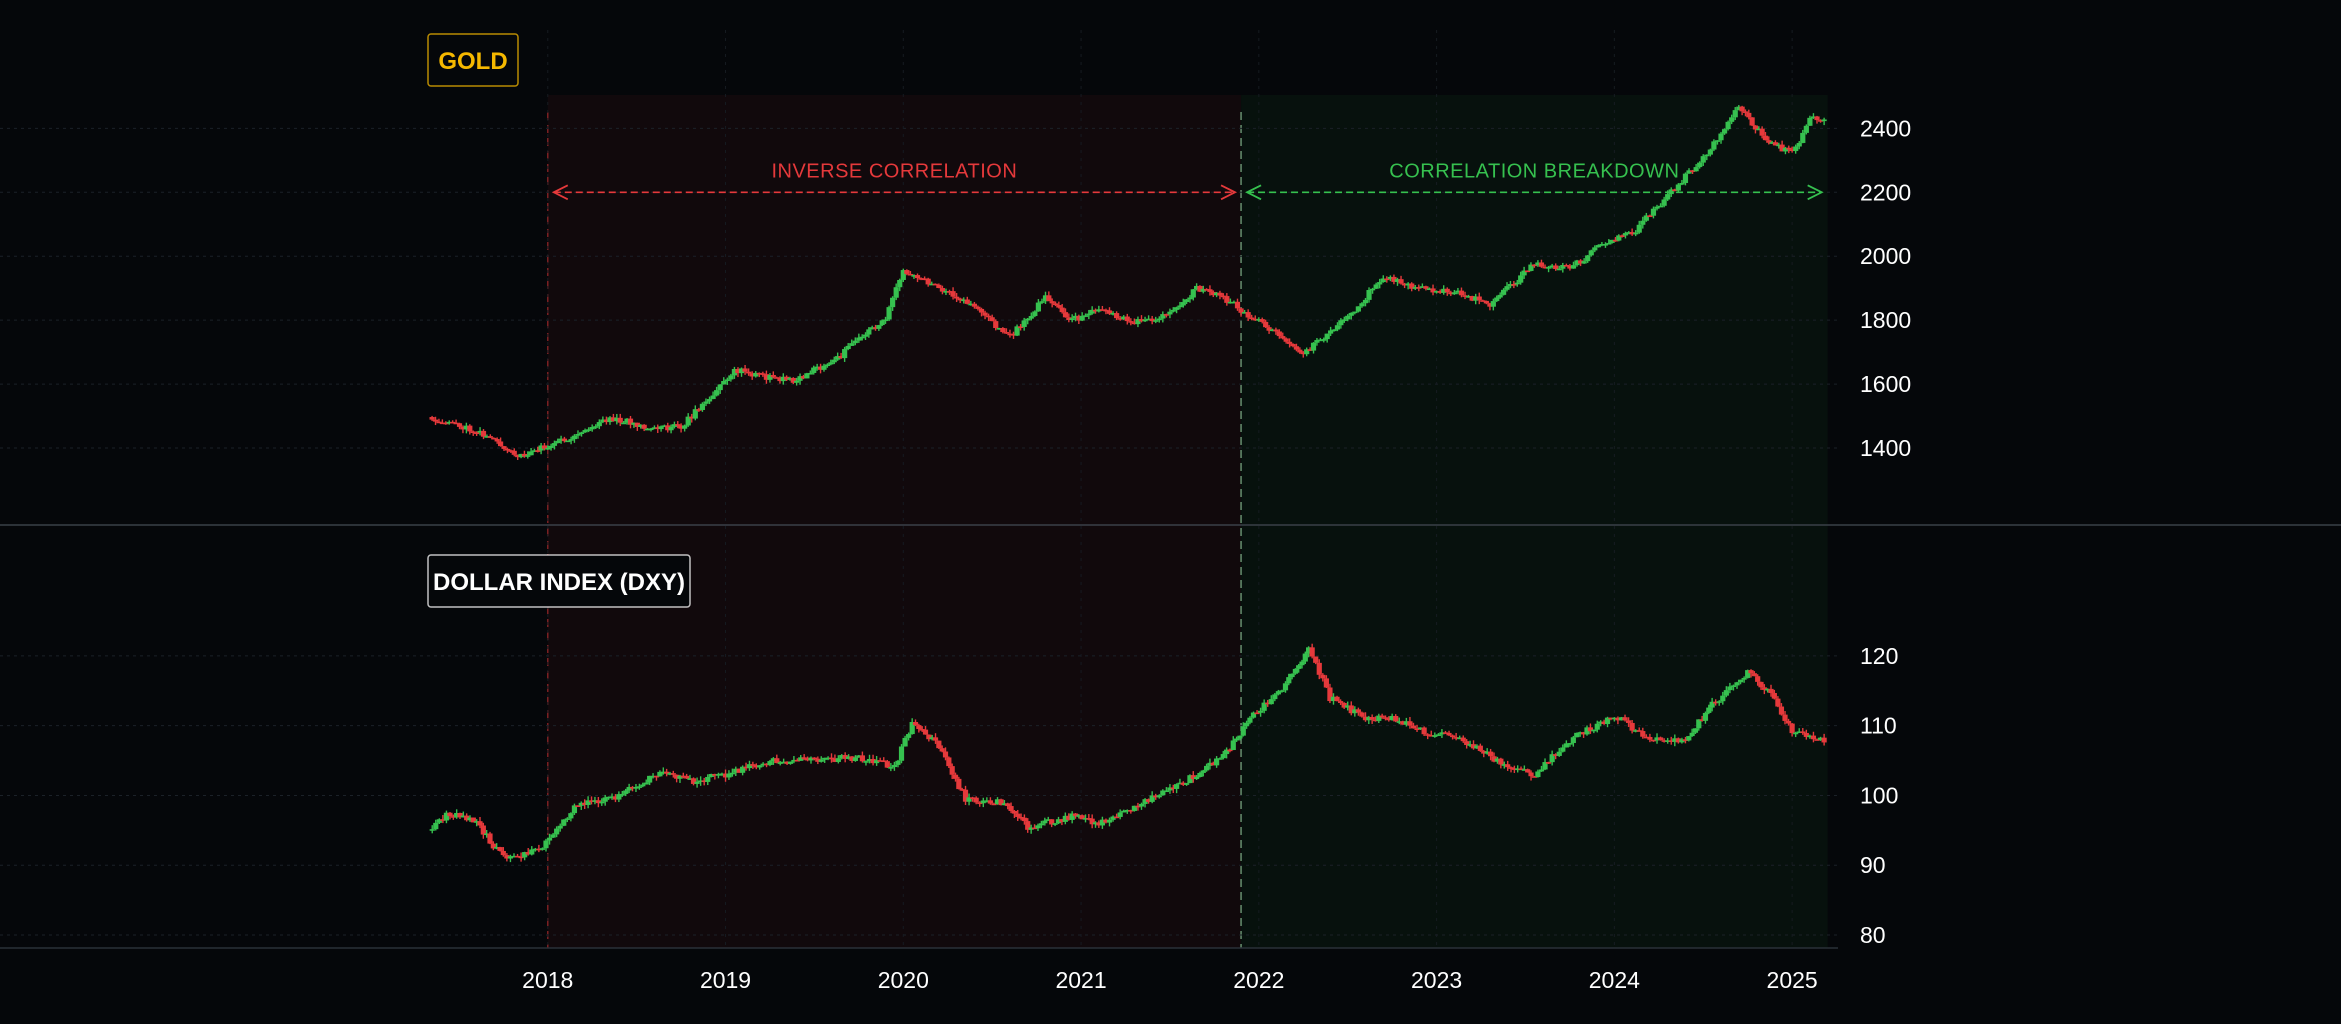  What do you see at coordinates (1792, 980) in the screenshot?
I see `x-tick-label: 2025` at bounding box center [1792, 980].